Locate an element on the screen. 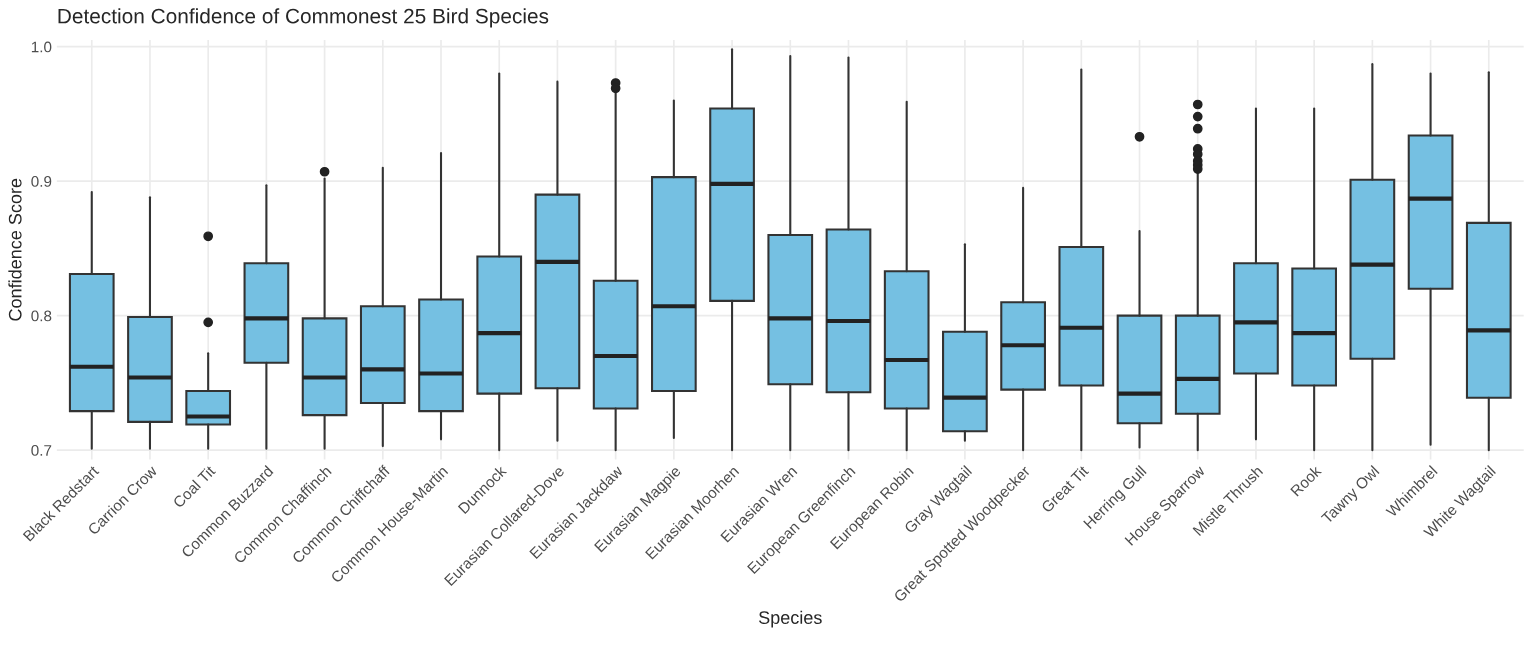 The width and height of the screenshot is (1536, 666). chart-title: Detection Confidence of Commonest 25 Bird Species is located at coordinates (303, 18).